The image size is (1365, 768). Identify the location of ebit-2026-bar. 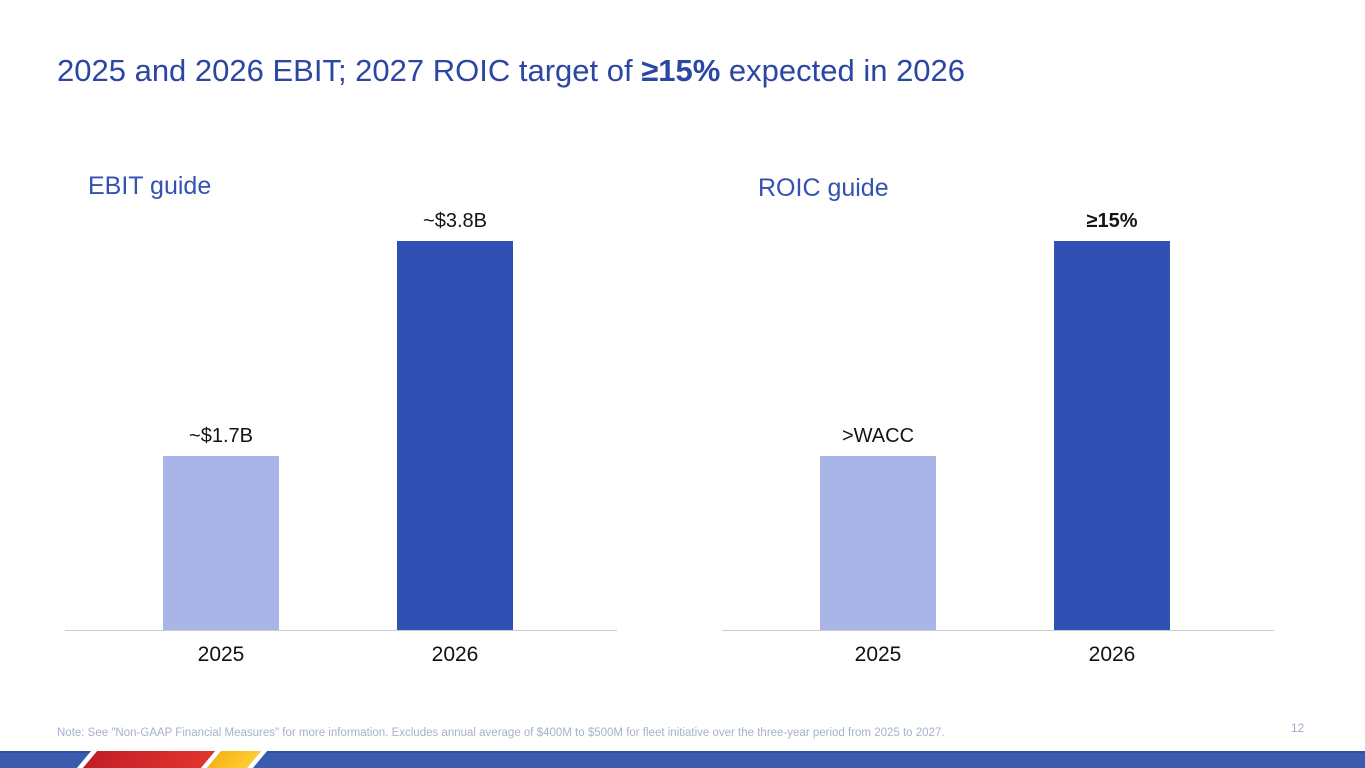
(455, 435).